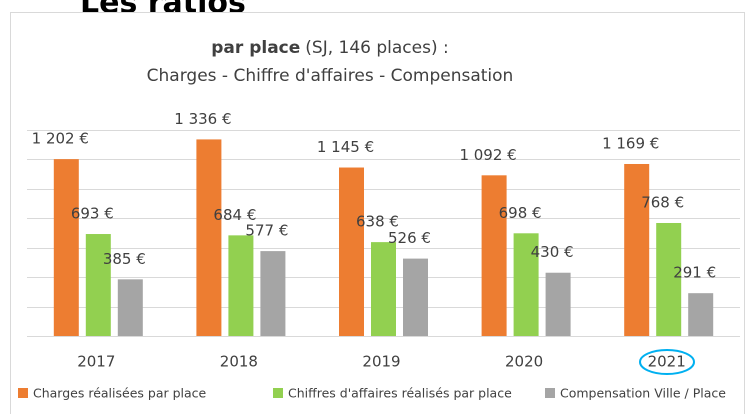 Image resolution: width=750 pixels, height=414 pixels. What do you see at coordinates (643, 393) in the screenshot?
I see `legend-label: Compensation Ville / Place` at bounding box center [643, 393].